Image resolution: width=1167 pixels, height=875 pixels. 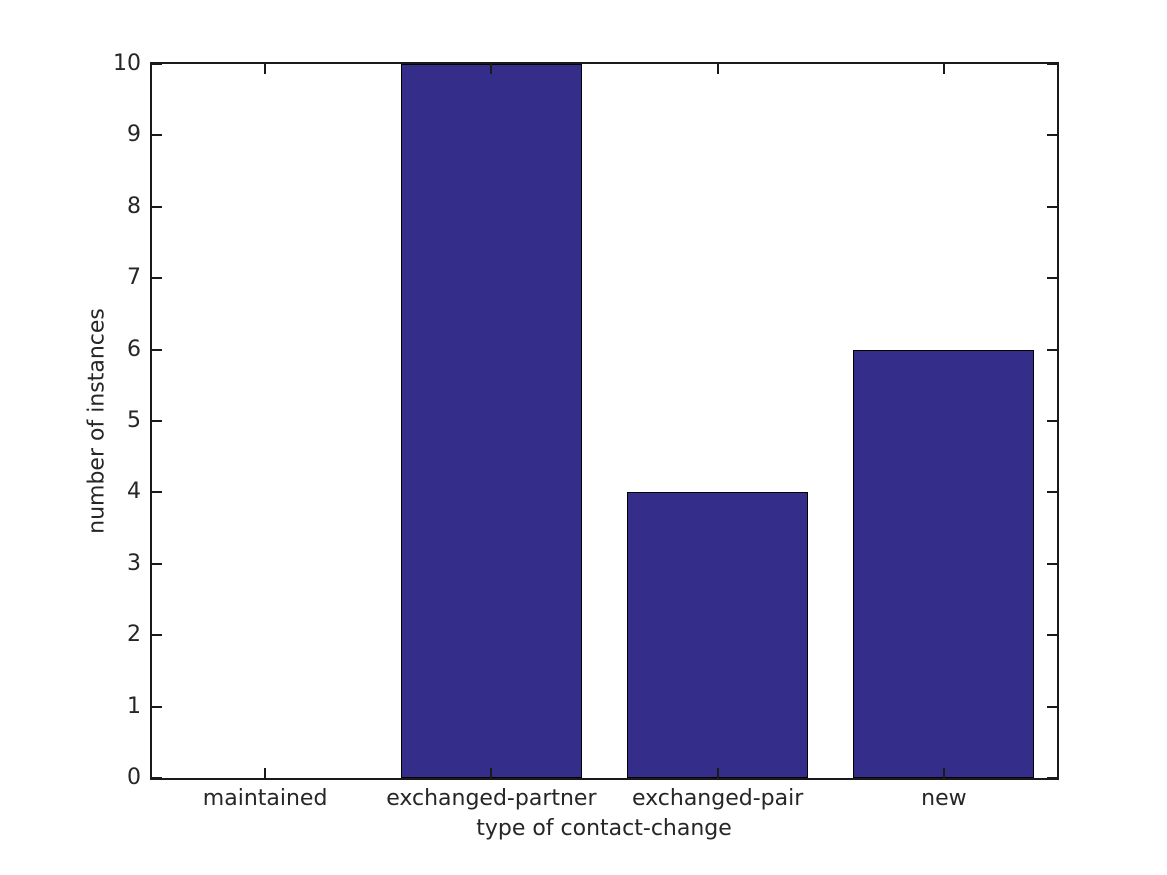 What do you see at coordinates (717, 798) in the screenshot?
I see `x-tick-label-exchanged-pair: exchanged-pair` at bounding box center [717, 798].